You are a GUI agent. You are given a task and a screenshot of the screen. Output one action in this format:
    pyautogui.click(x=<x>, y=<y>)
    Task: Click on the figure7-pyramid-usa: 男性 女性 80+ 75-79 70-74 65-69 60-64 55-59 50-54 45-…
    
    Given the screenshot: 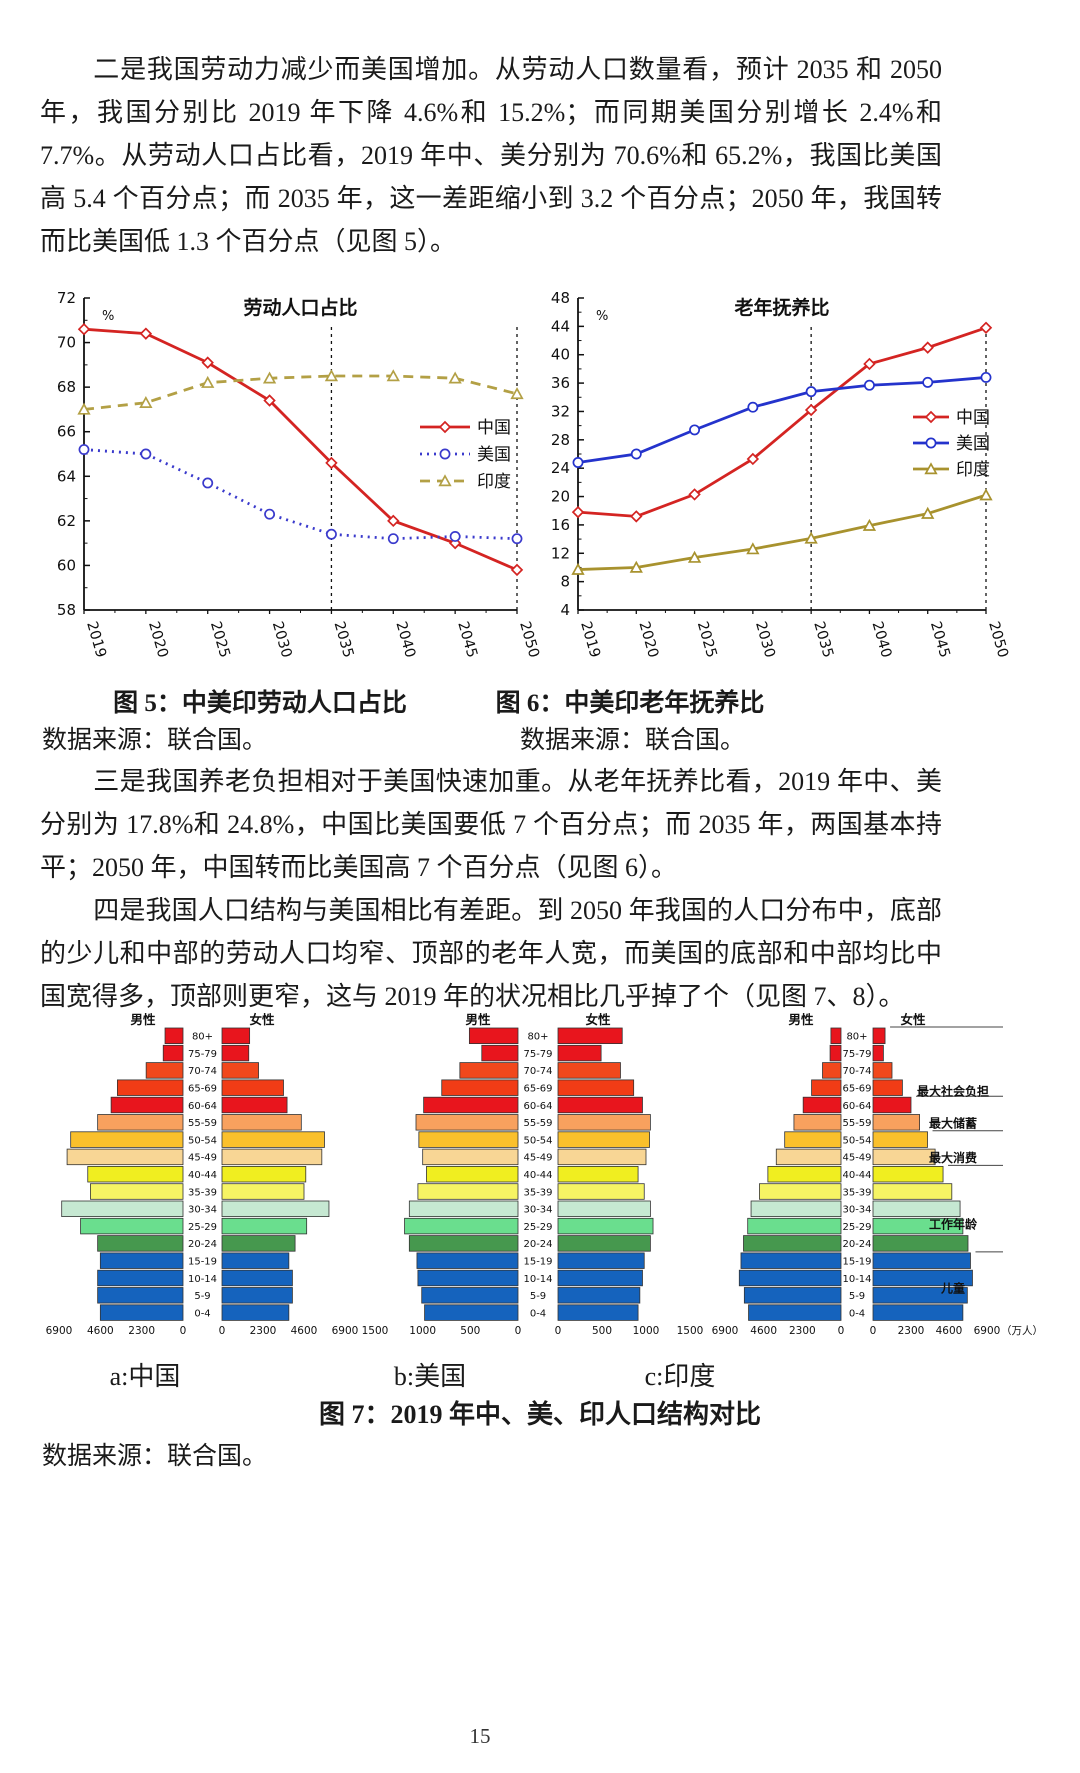 What is the action you would take?
    pyautogui.click(x=533, y=1174)
    